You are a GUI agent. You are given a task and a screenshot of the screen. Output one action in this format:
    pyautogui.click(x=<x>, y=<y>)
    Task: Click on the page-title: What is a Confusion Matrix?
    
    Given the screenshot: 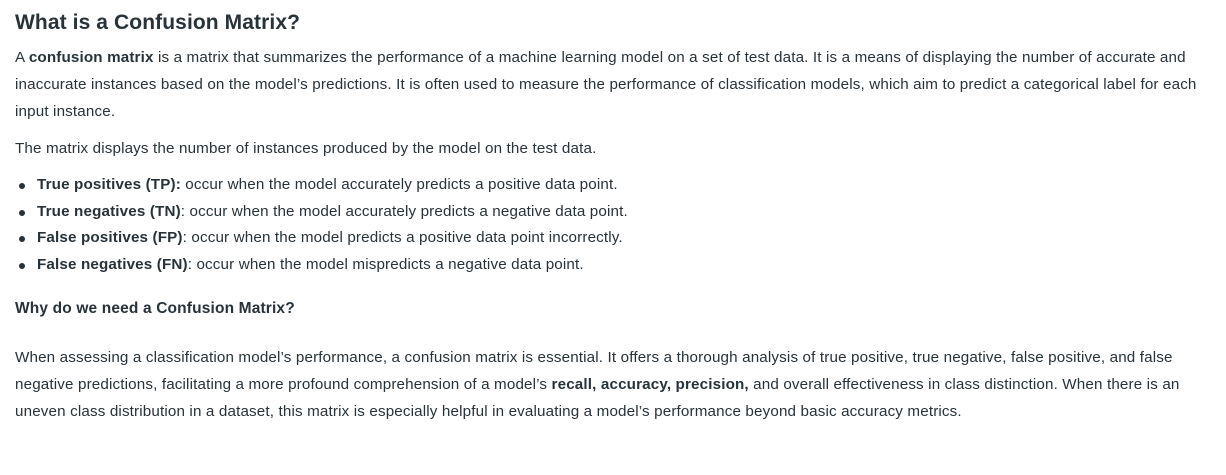 What is the action you would take?
    pyautogui.click(x=158, y=22)
    